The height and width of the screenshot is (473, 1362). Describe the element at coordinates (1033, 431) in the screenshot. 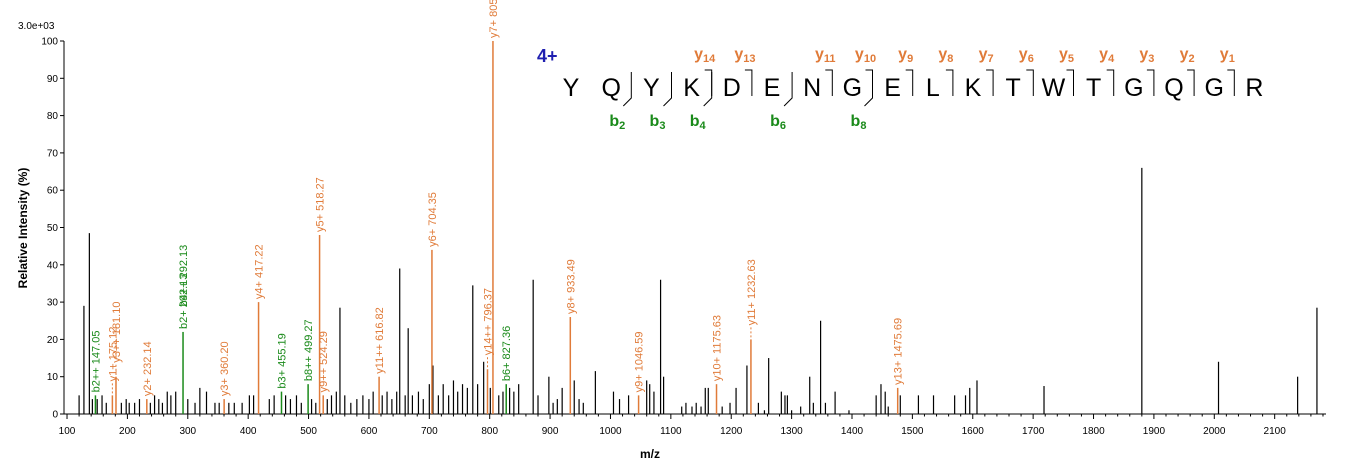

I see `x-tick-label: 1700` at that location.